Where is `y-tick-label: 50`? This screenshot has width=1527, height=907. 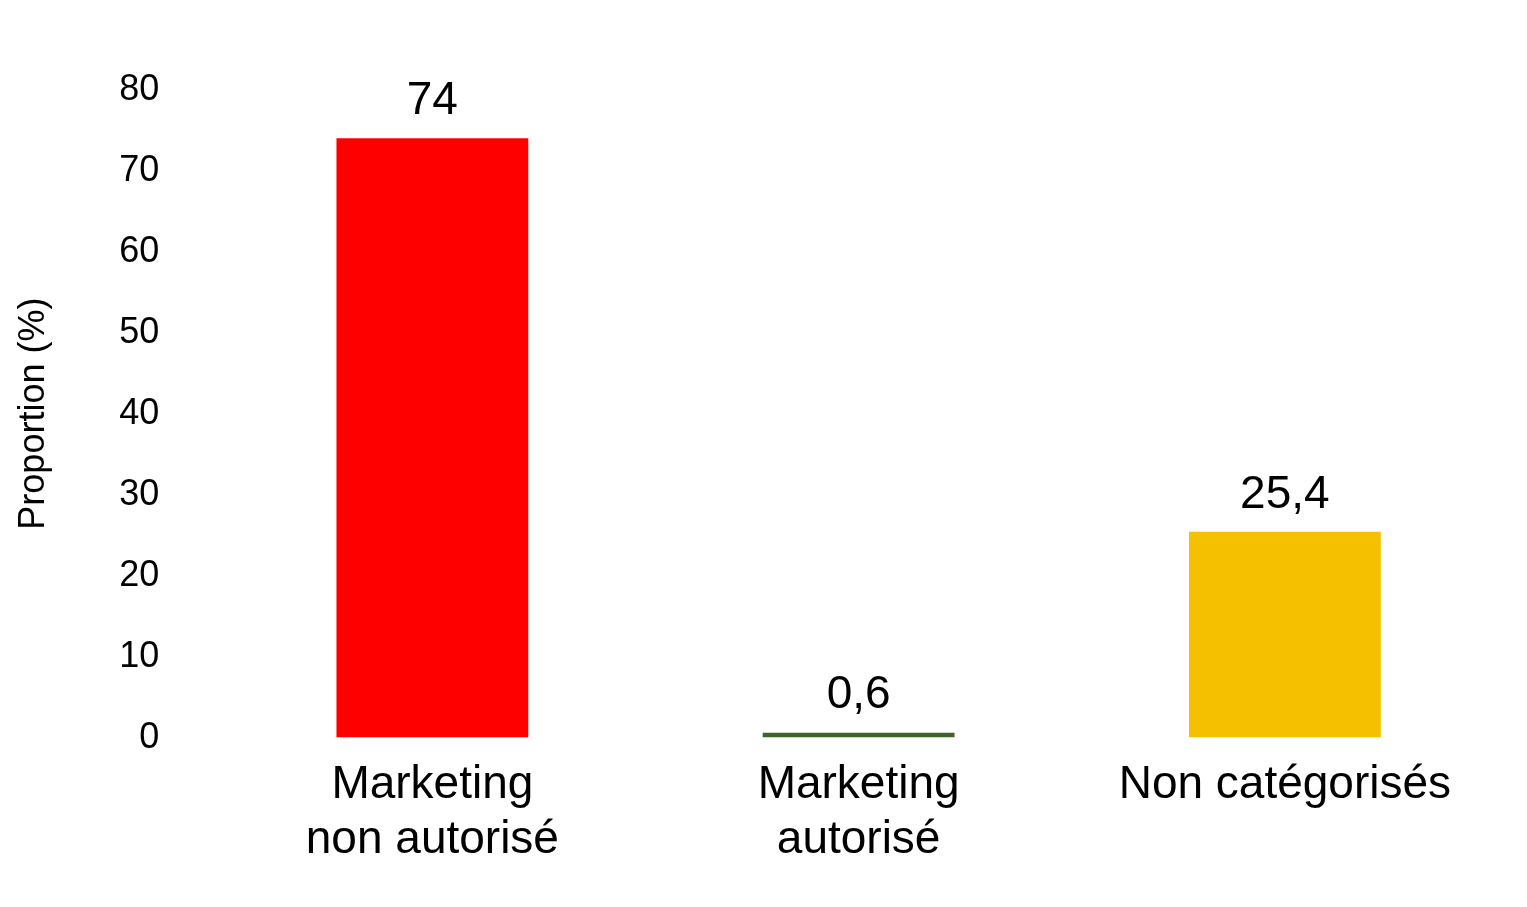
y-tick-label: 50 is located at coordinates (139, 330).